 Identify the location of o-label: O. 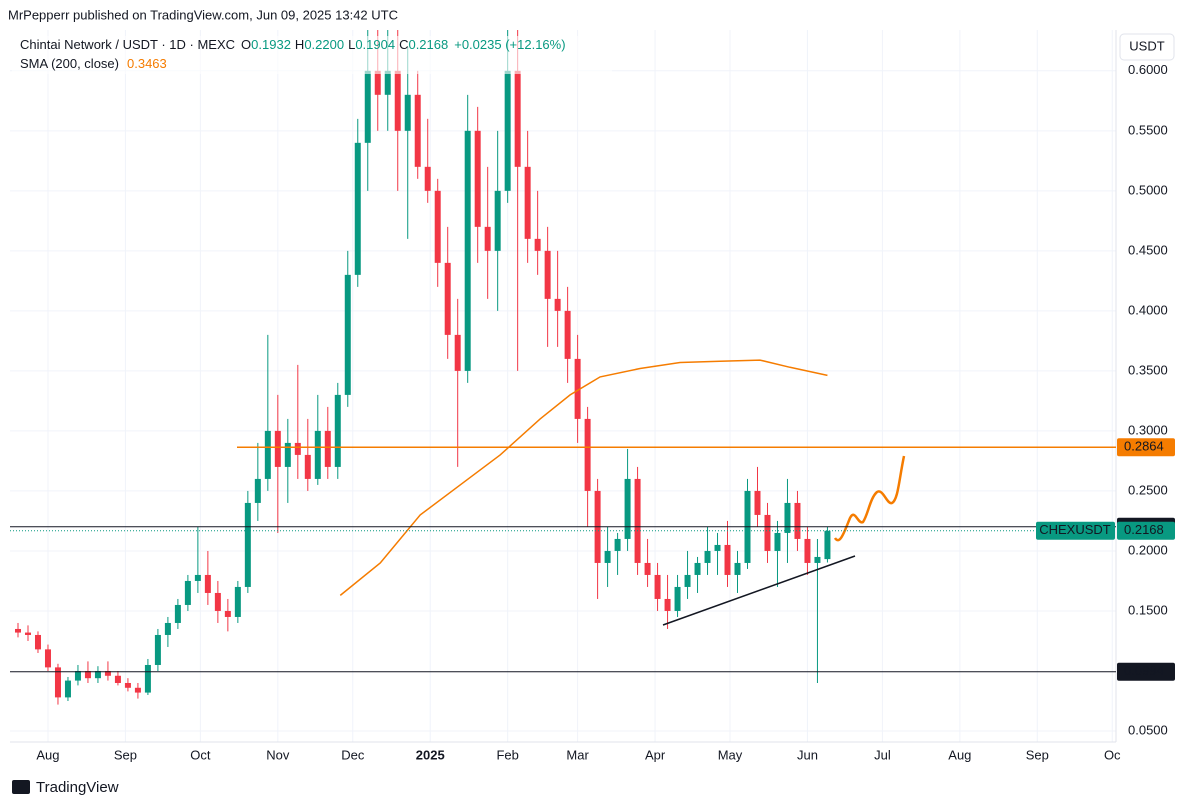
(246, 44).